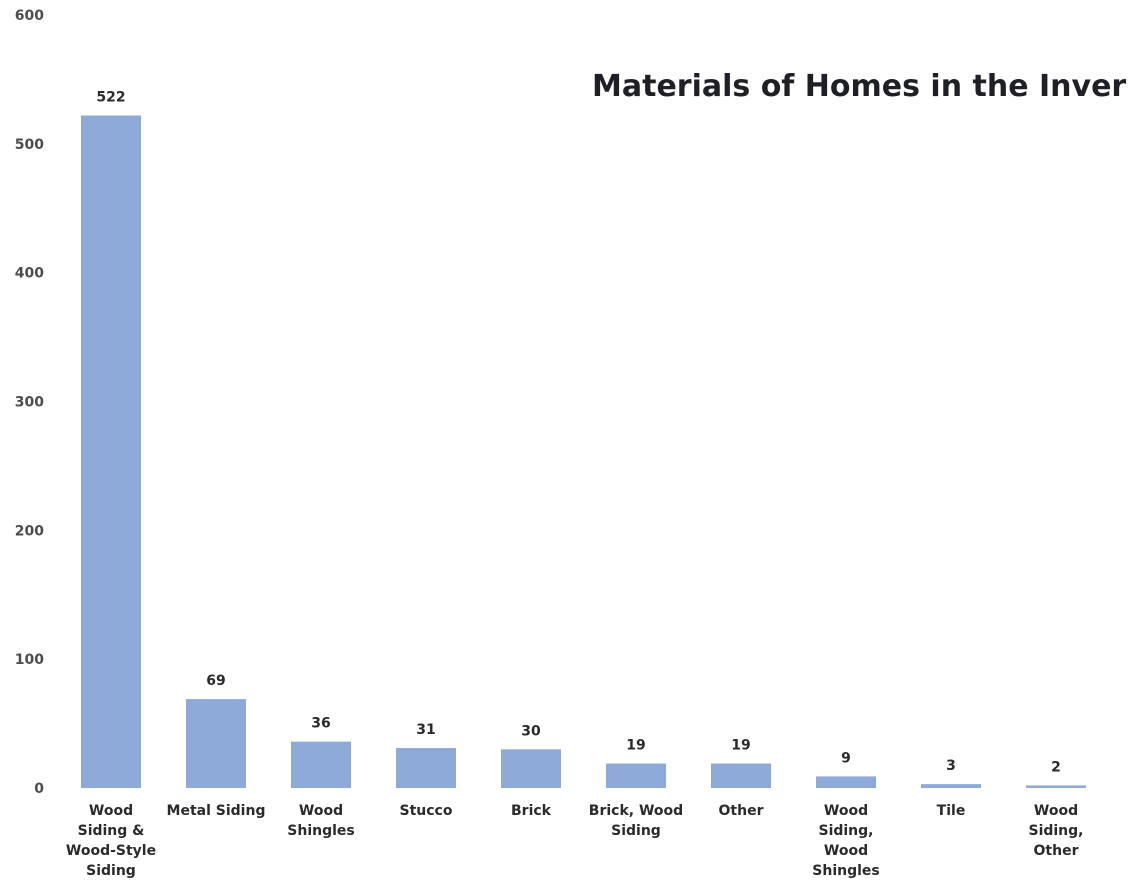  I want to click on y-tick-label: 500, so click(29, 145).